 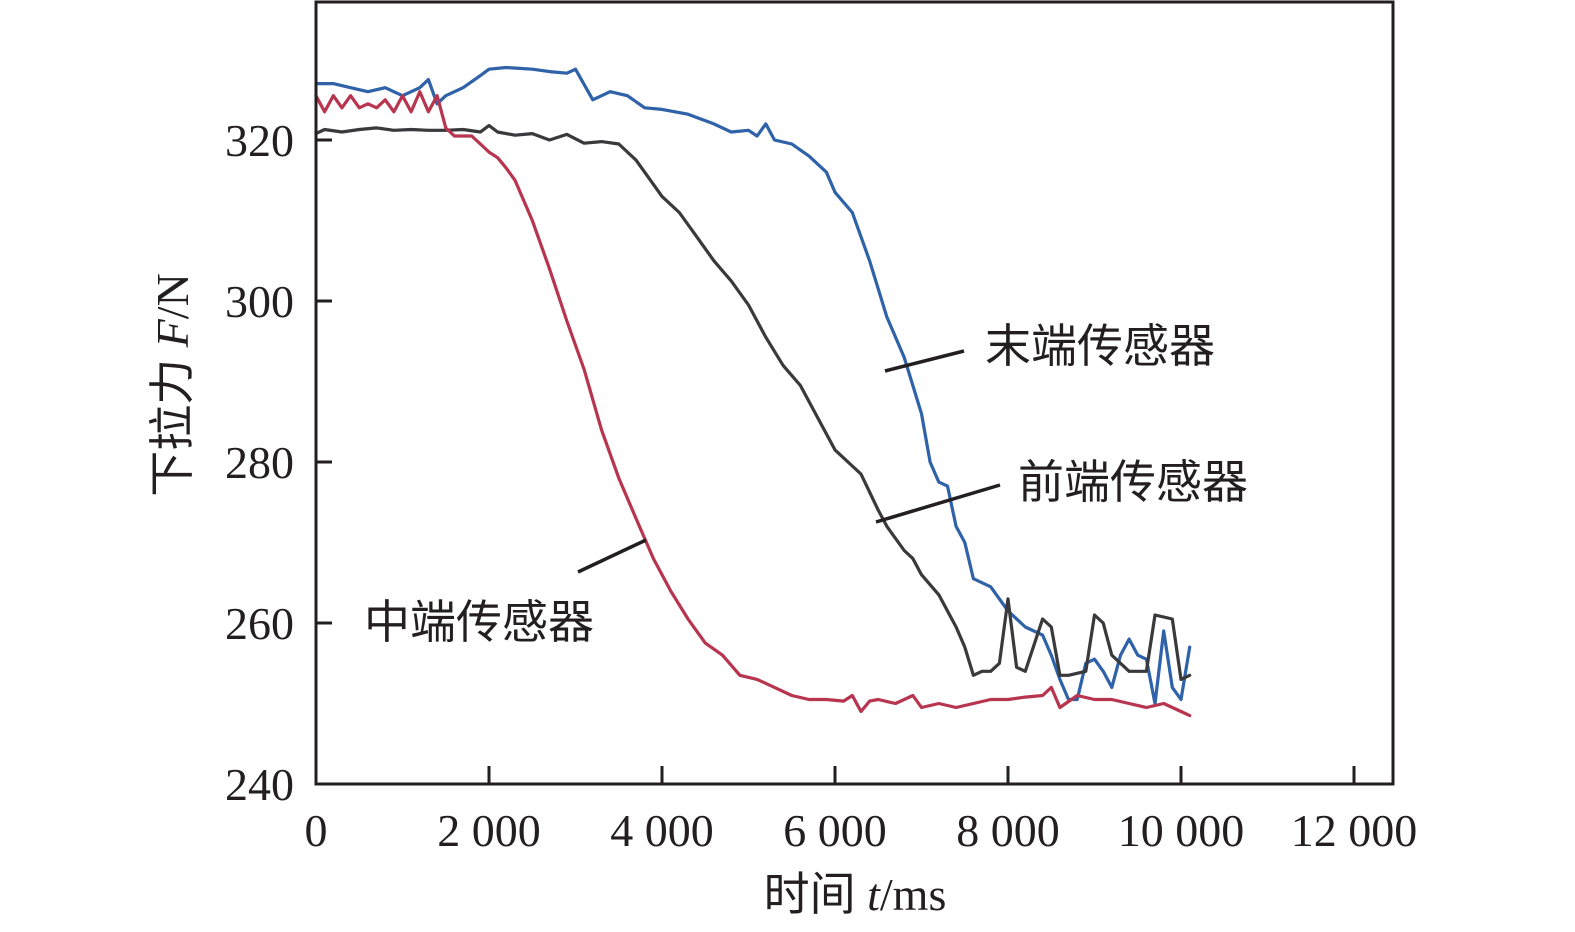 I want to click on x-tick-label: 2 000, so click(x=489, y=830).